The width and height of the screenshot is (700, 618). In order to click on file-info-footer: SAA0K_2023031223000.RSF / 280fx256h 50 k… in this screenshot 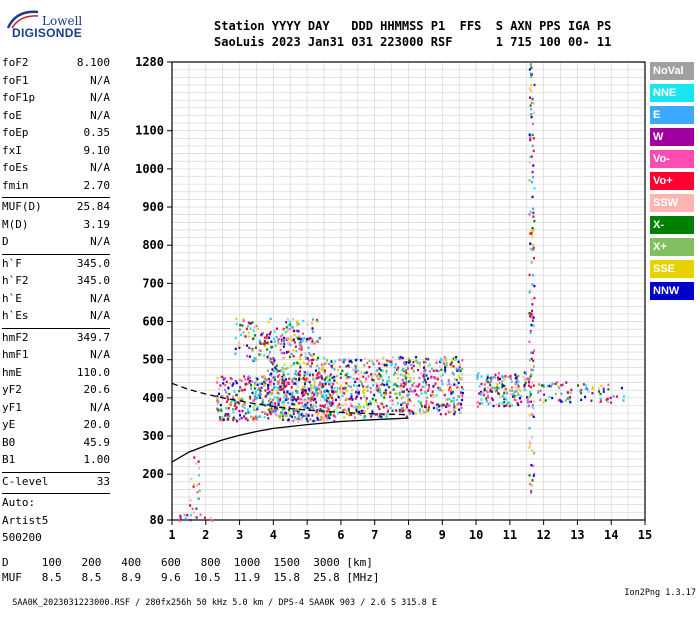, I will do `click(350, 603)`.